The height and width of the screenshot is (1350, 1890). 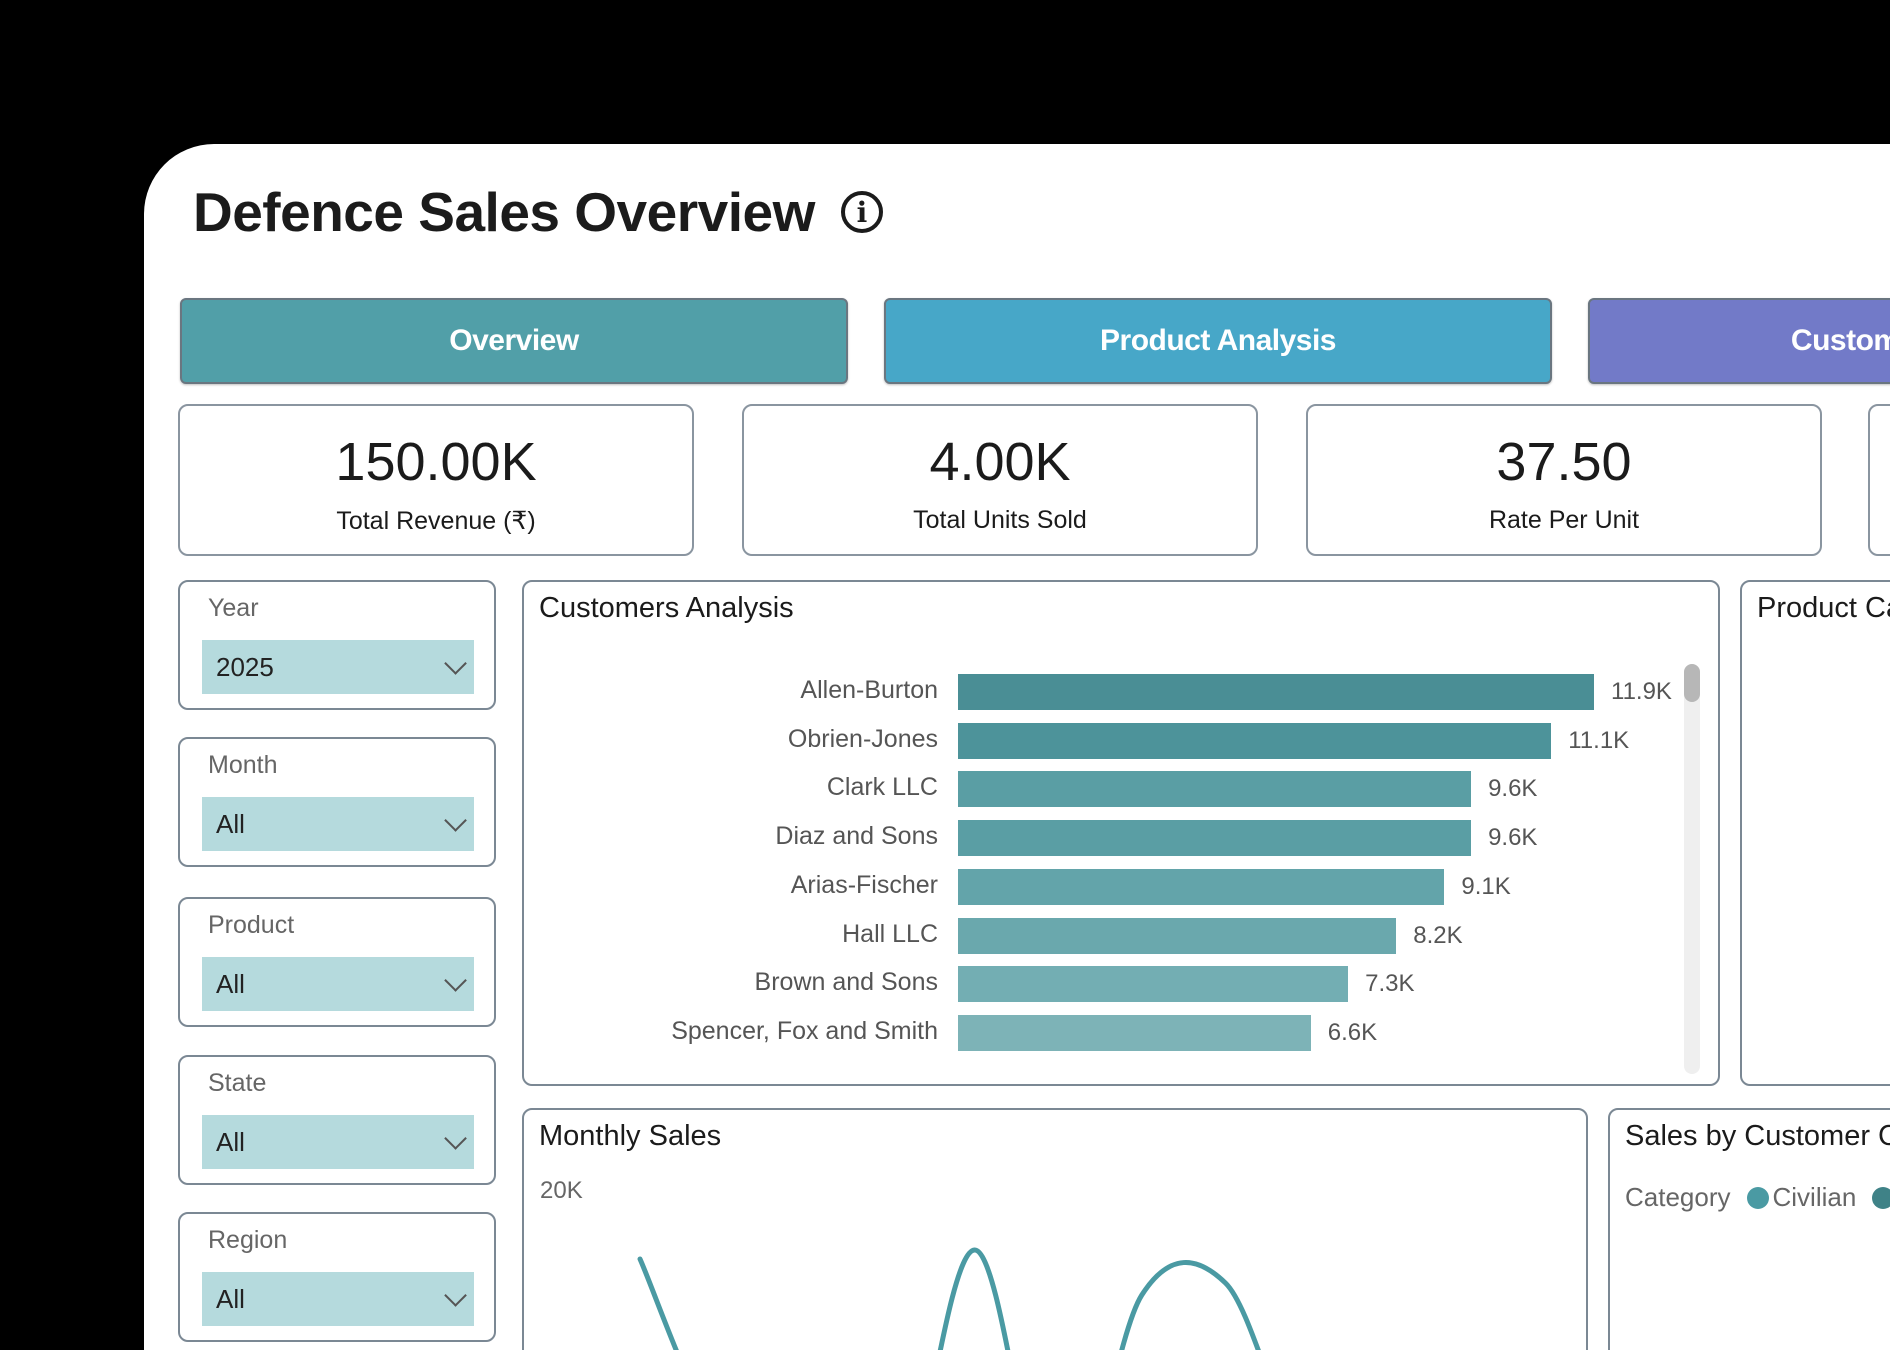 I want to click on filter-state: State All, so click(x=337, y=1120).